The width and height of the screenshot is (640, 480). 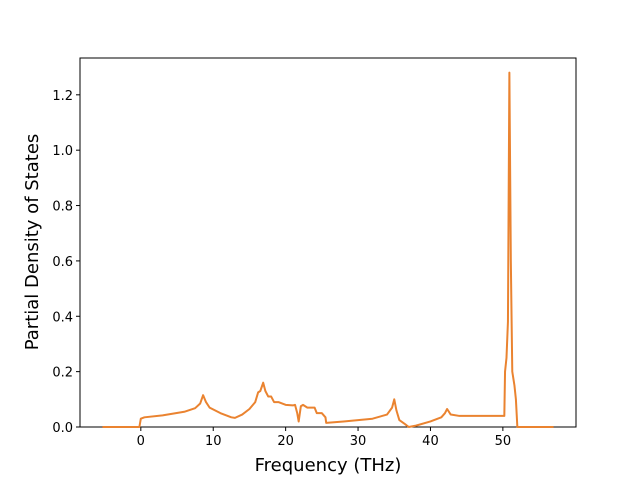 I want to click on x-tick-label: 10, so click(x=213, y=441).